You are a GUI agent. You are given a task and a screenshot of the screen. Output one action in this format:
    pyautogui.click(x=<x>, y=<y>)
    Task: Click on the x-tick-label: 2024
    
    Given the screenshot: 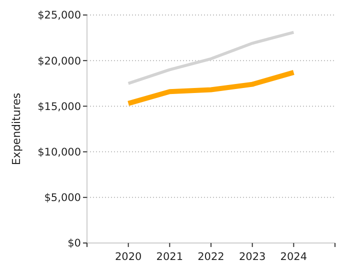 What is the action you would take?
    pyautogui.click(x=294, y=257)
    